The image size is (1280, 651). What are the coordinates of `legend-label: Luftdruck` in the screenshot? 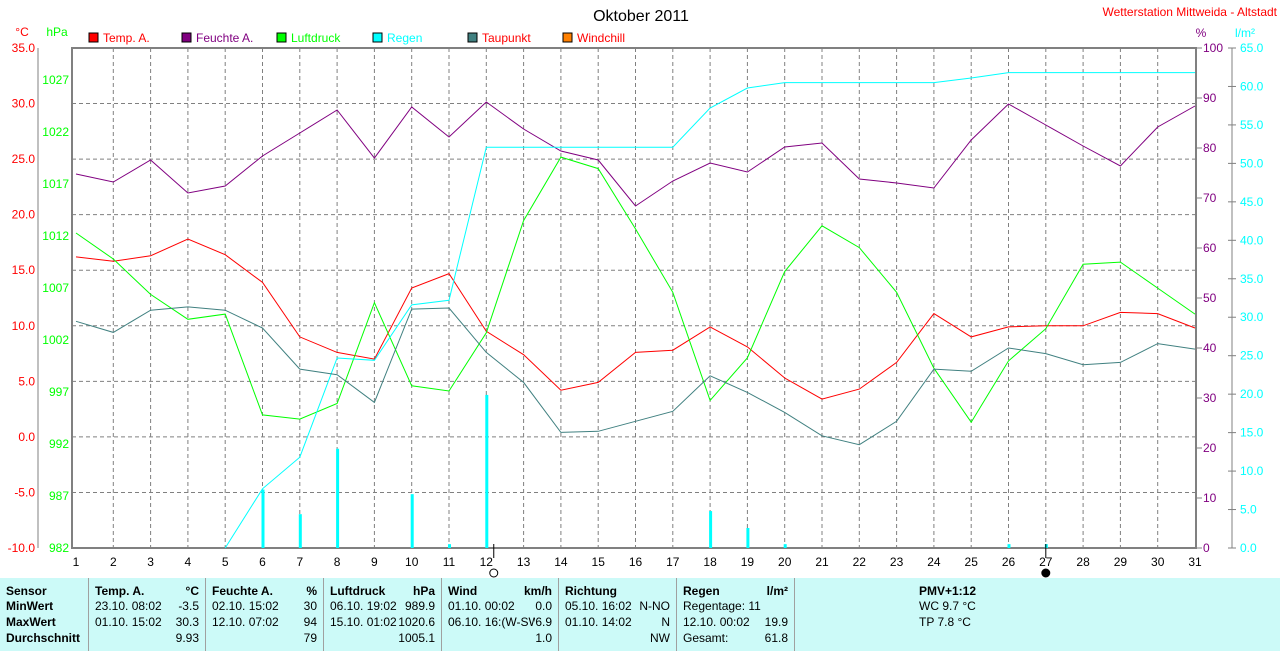 It's located at (316, 38).